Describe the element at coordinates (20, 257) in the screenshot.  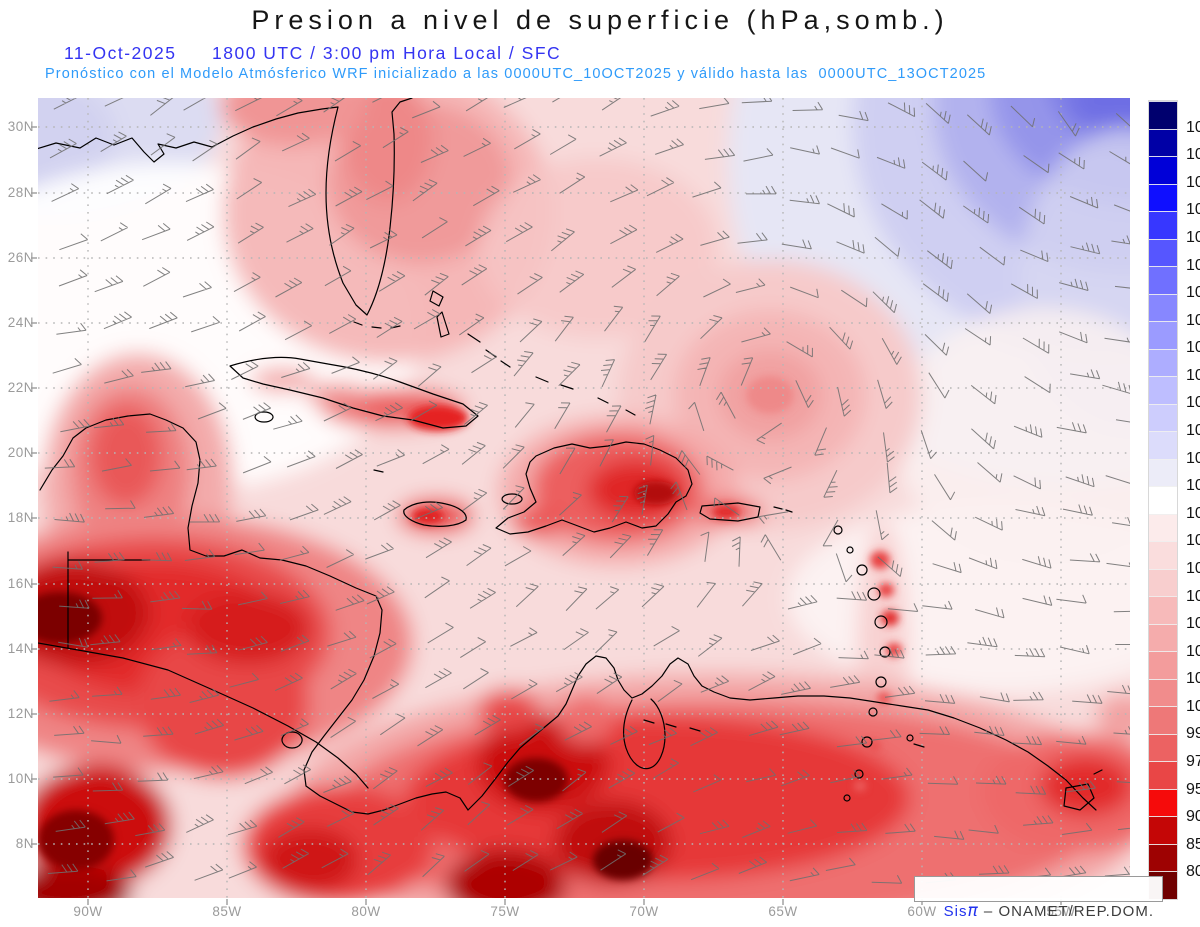
I see `lat-tick-label: 26N` at that location.